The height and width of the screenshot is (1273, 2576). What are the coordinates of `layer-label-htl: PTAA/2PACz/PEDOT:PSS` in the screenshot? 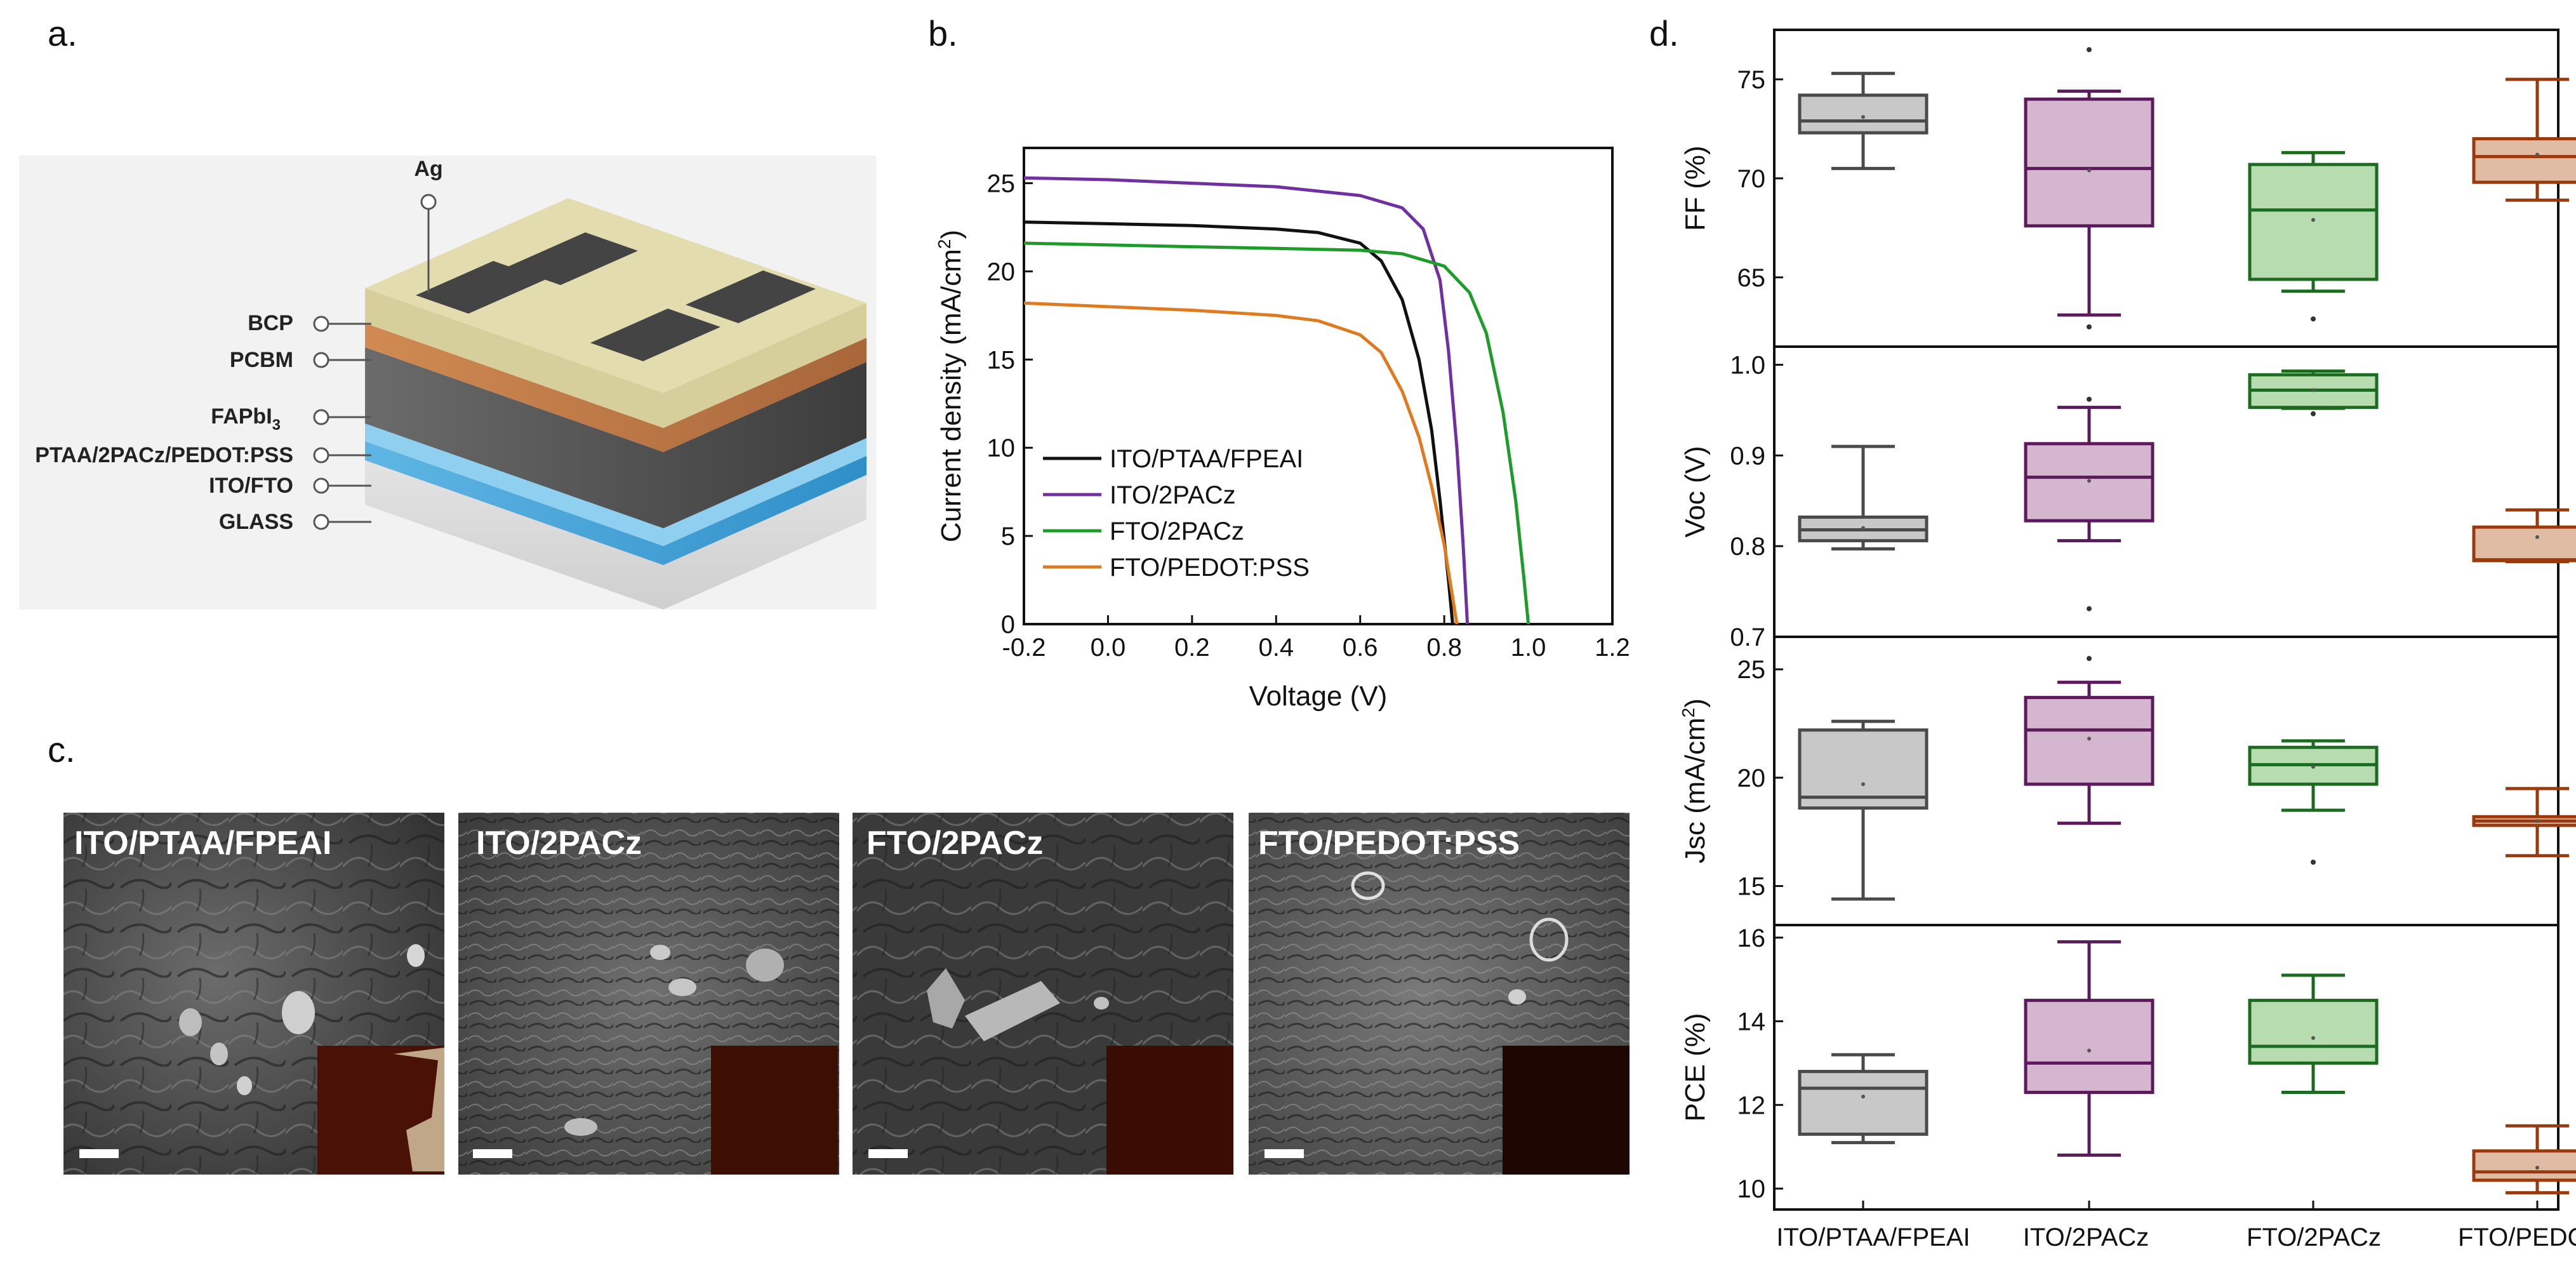 It's located at (164, 455).